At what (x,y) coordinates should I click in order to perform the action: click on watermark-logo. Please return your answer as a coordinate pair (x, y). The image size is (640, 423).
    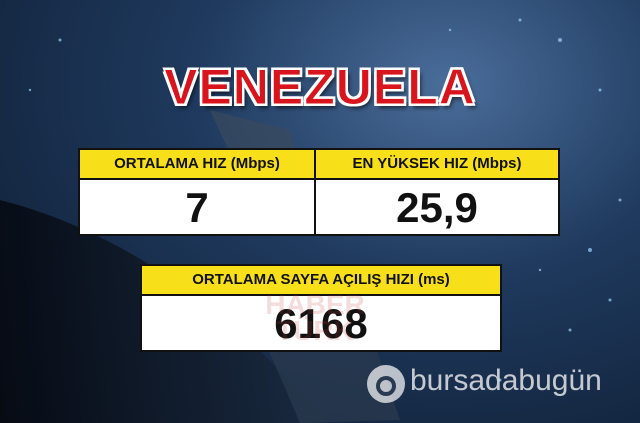
    Looking at the image, I should click on (386, 384).